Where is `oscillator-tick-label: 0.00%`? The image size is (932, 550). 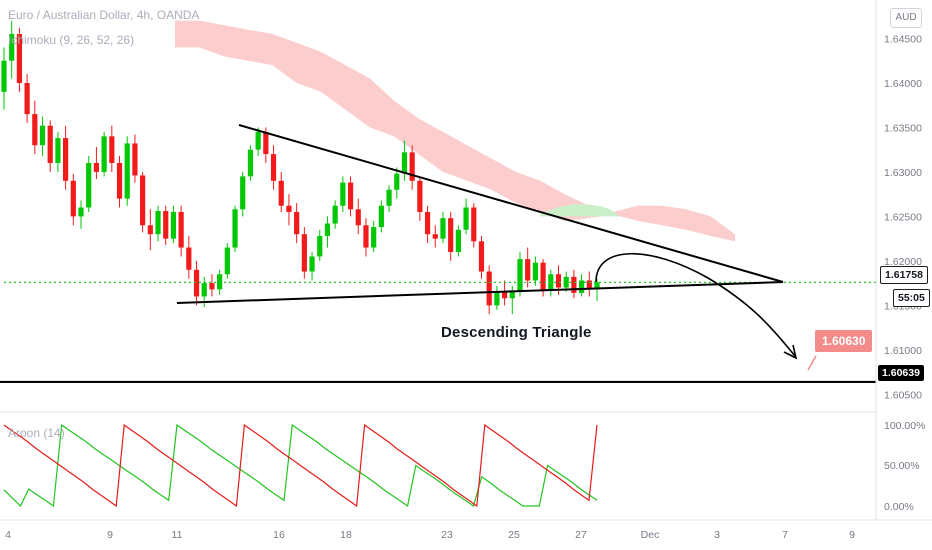
oscillator-tick-label: 0.00% is located at coordinates (899, 507).